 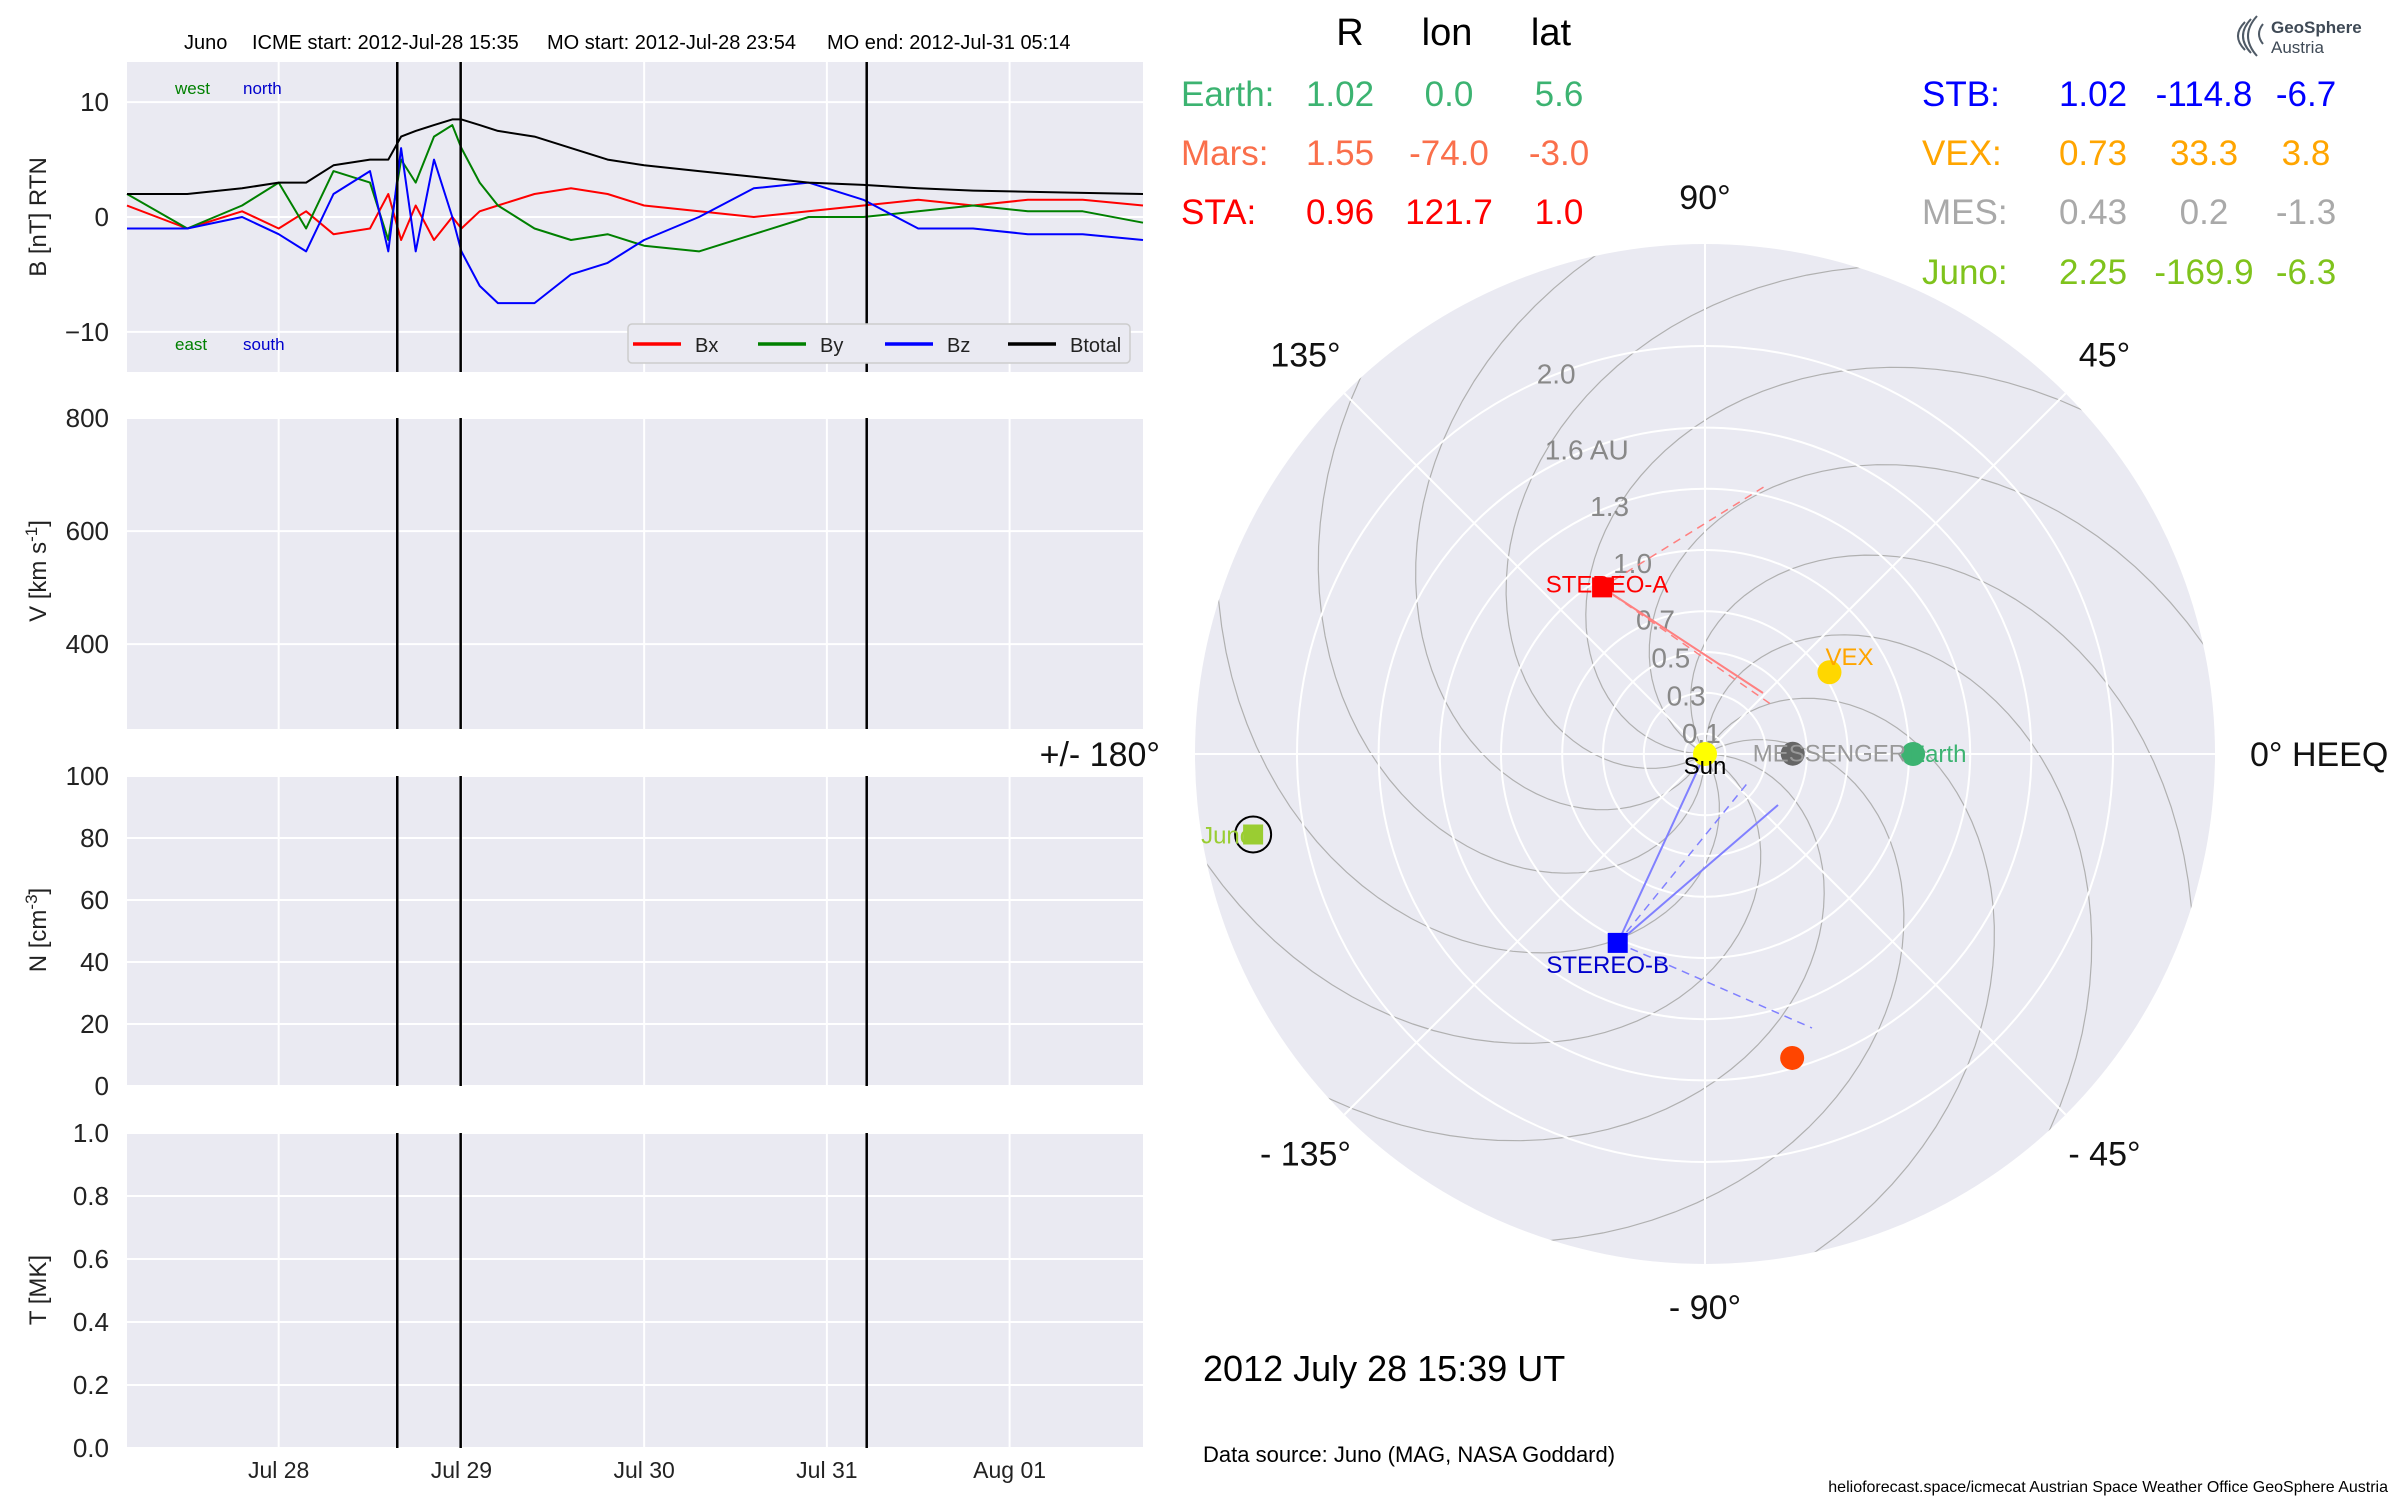 I want to click on table-lat: -1.3, so click(x=2306, y=212).